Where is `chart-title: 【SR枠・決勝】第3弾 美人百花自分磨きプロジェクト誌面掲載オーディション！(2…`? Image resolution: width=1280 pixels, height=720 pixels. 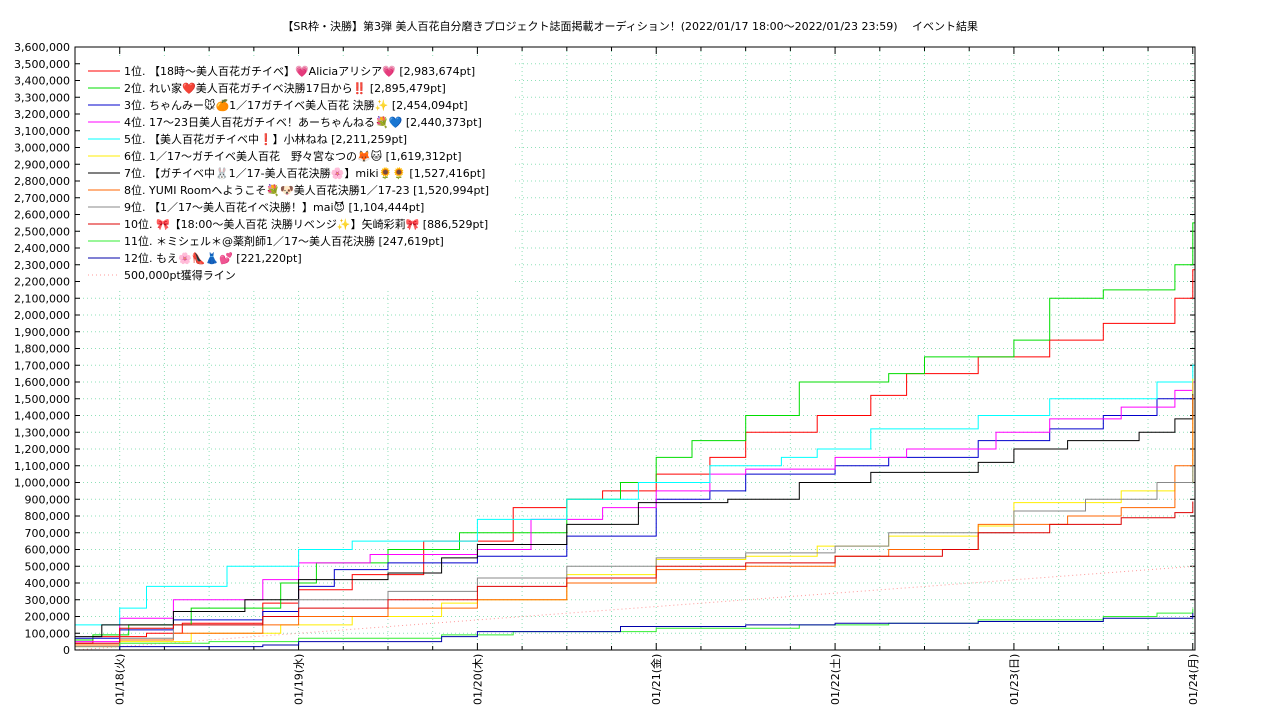 chart-title: 【SR枠・決勝】第3弾 美人百花自分磨きプロジェクト誌面掲載オーディション！(2… is located at coordinates (589, 26).